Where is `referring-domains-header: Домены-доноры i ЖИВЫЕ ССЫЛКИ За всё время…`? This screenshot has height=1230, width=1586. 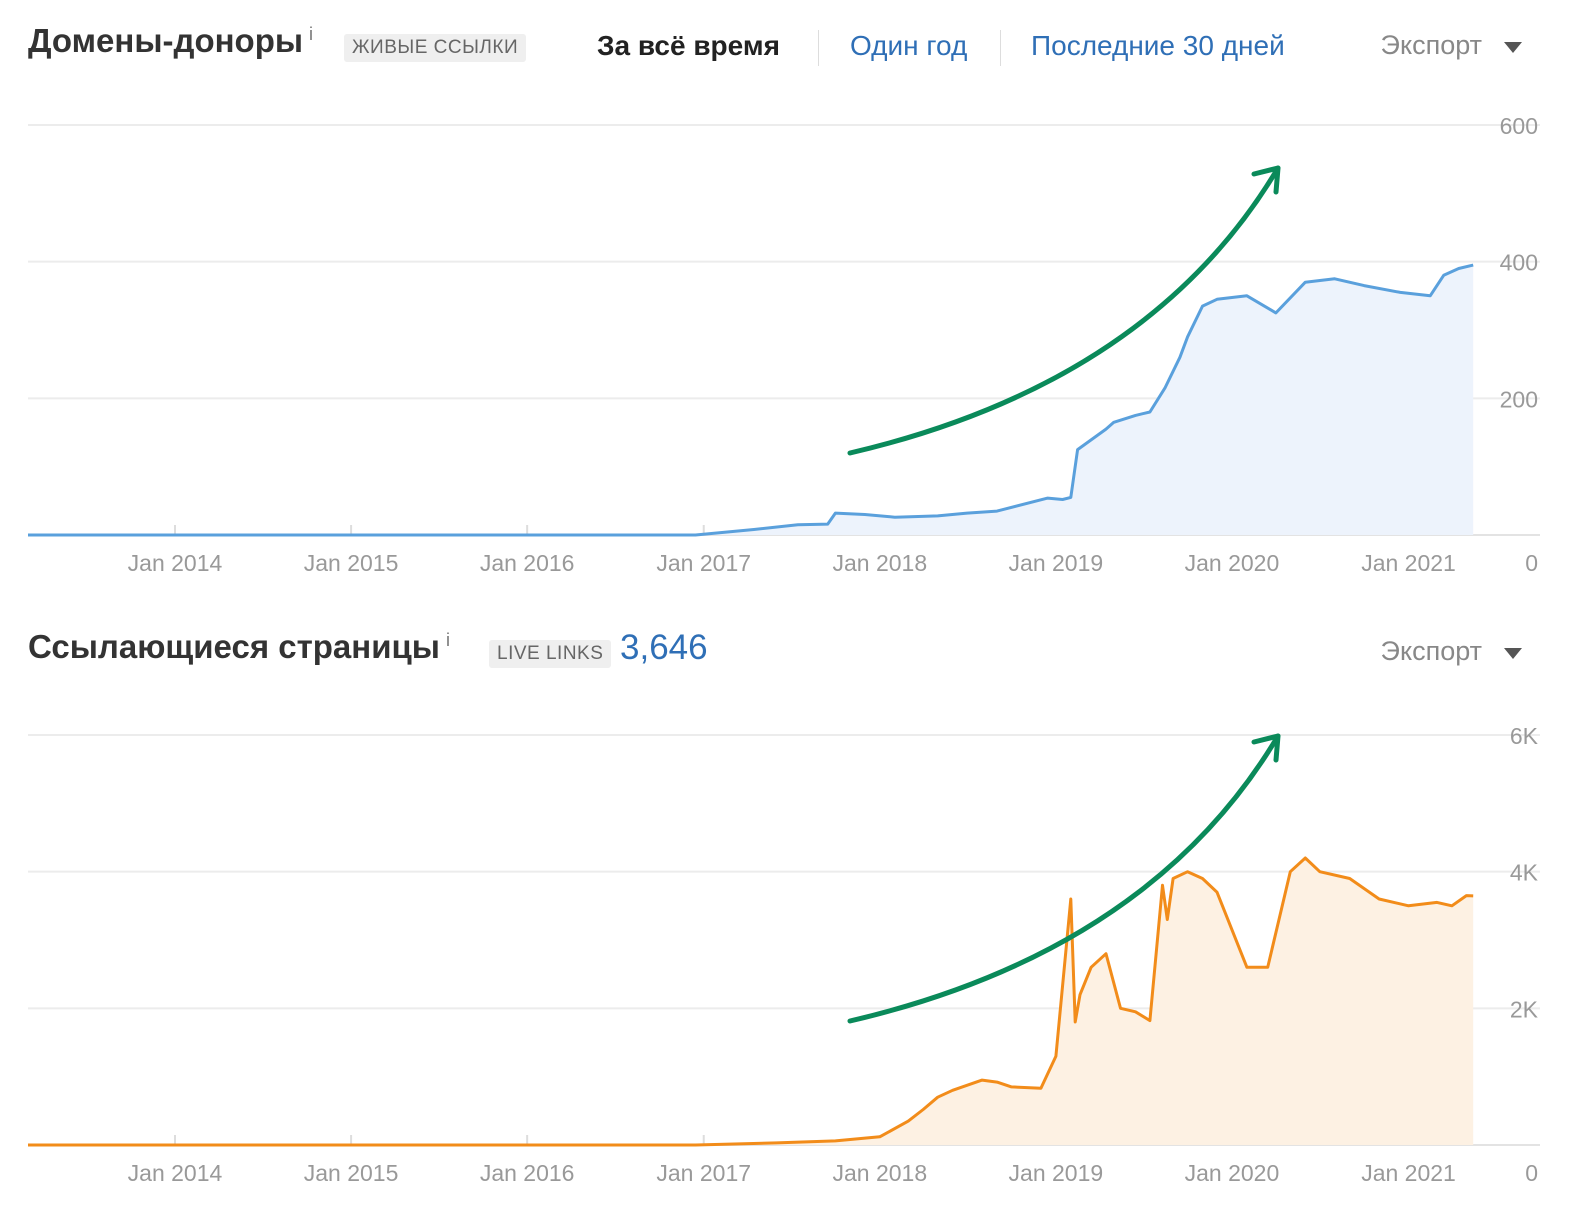
referring-domains-header: Домены-доноры i ЖИВЫЕ ССЫЛКИ За всё время… is located at coordinates (793, 44).